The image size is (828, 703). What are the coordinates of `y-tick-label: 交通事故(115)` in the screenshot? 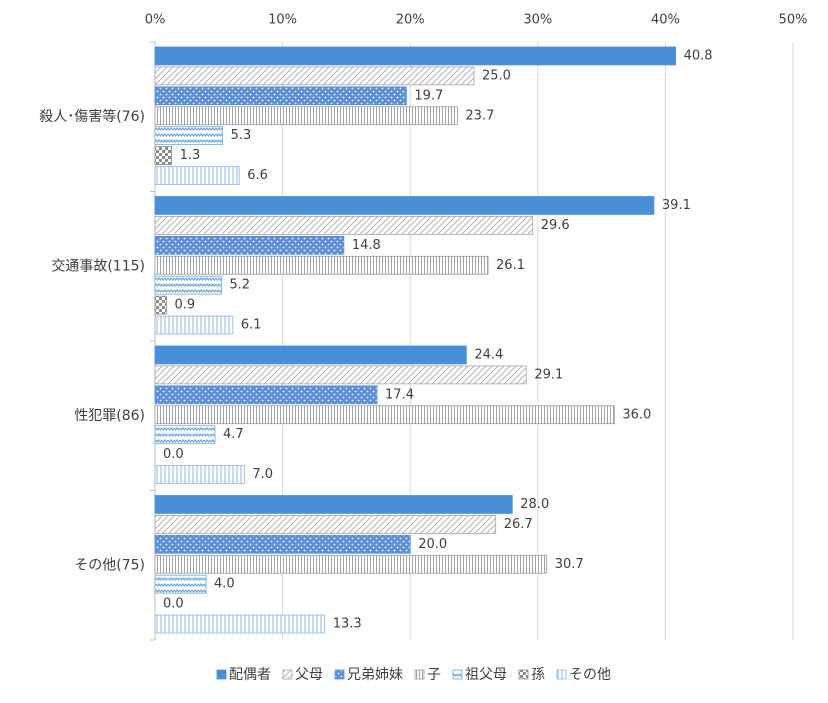 It's located at (98, 265).